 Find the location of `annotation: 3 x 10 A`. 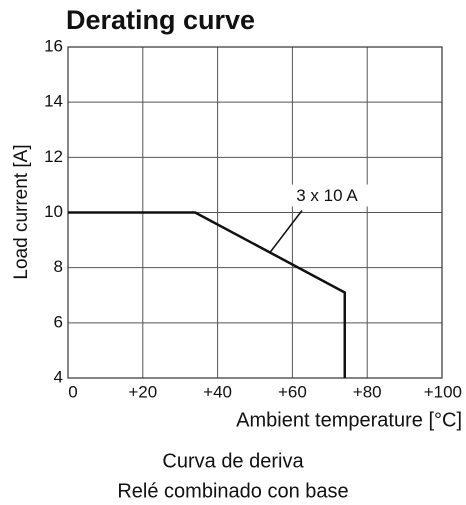

annotation: 3 x 10 A is located at coordinates (327, 195).